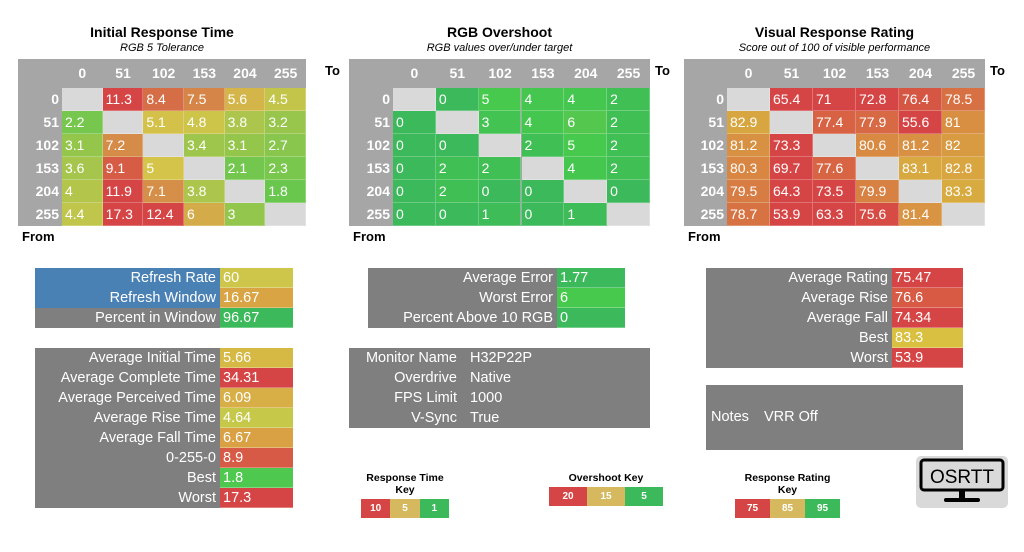 The width and height of the screenshot is (1024, 552). I want to click on summary-label: Average Rise Time, so click(154, 418).